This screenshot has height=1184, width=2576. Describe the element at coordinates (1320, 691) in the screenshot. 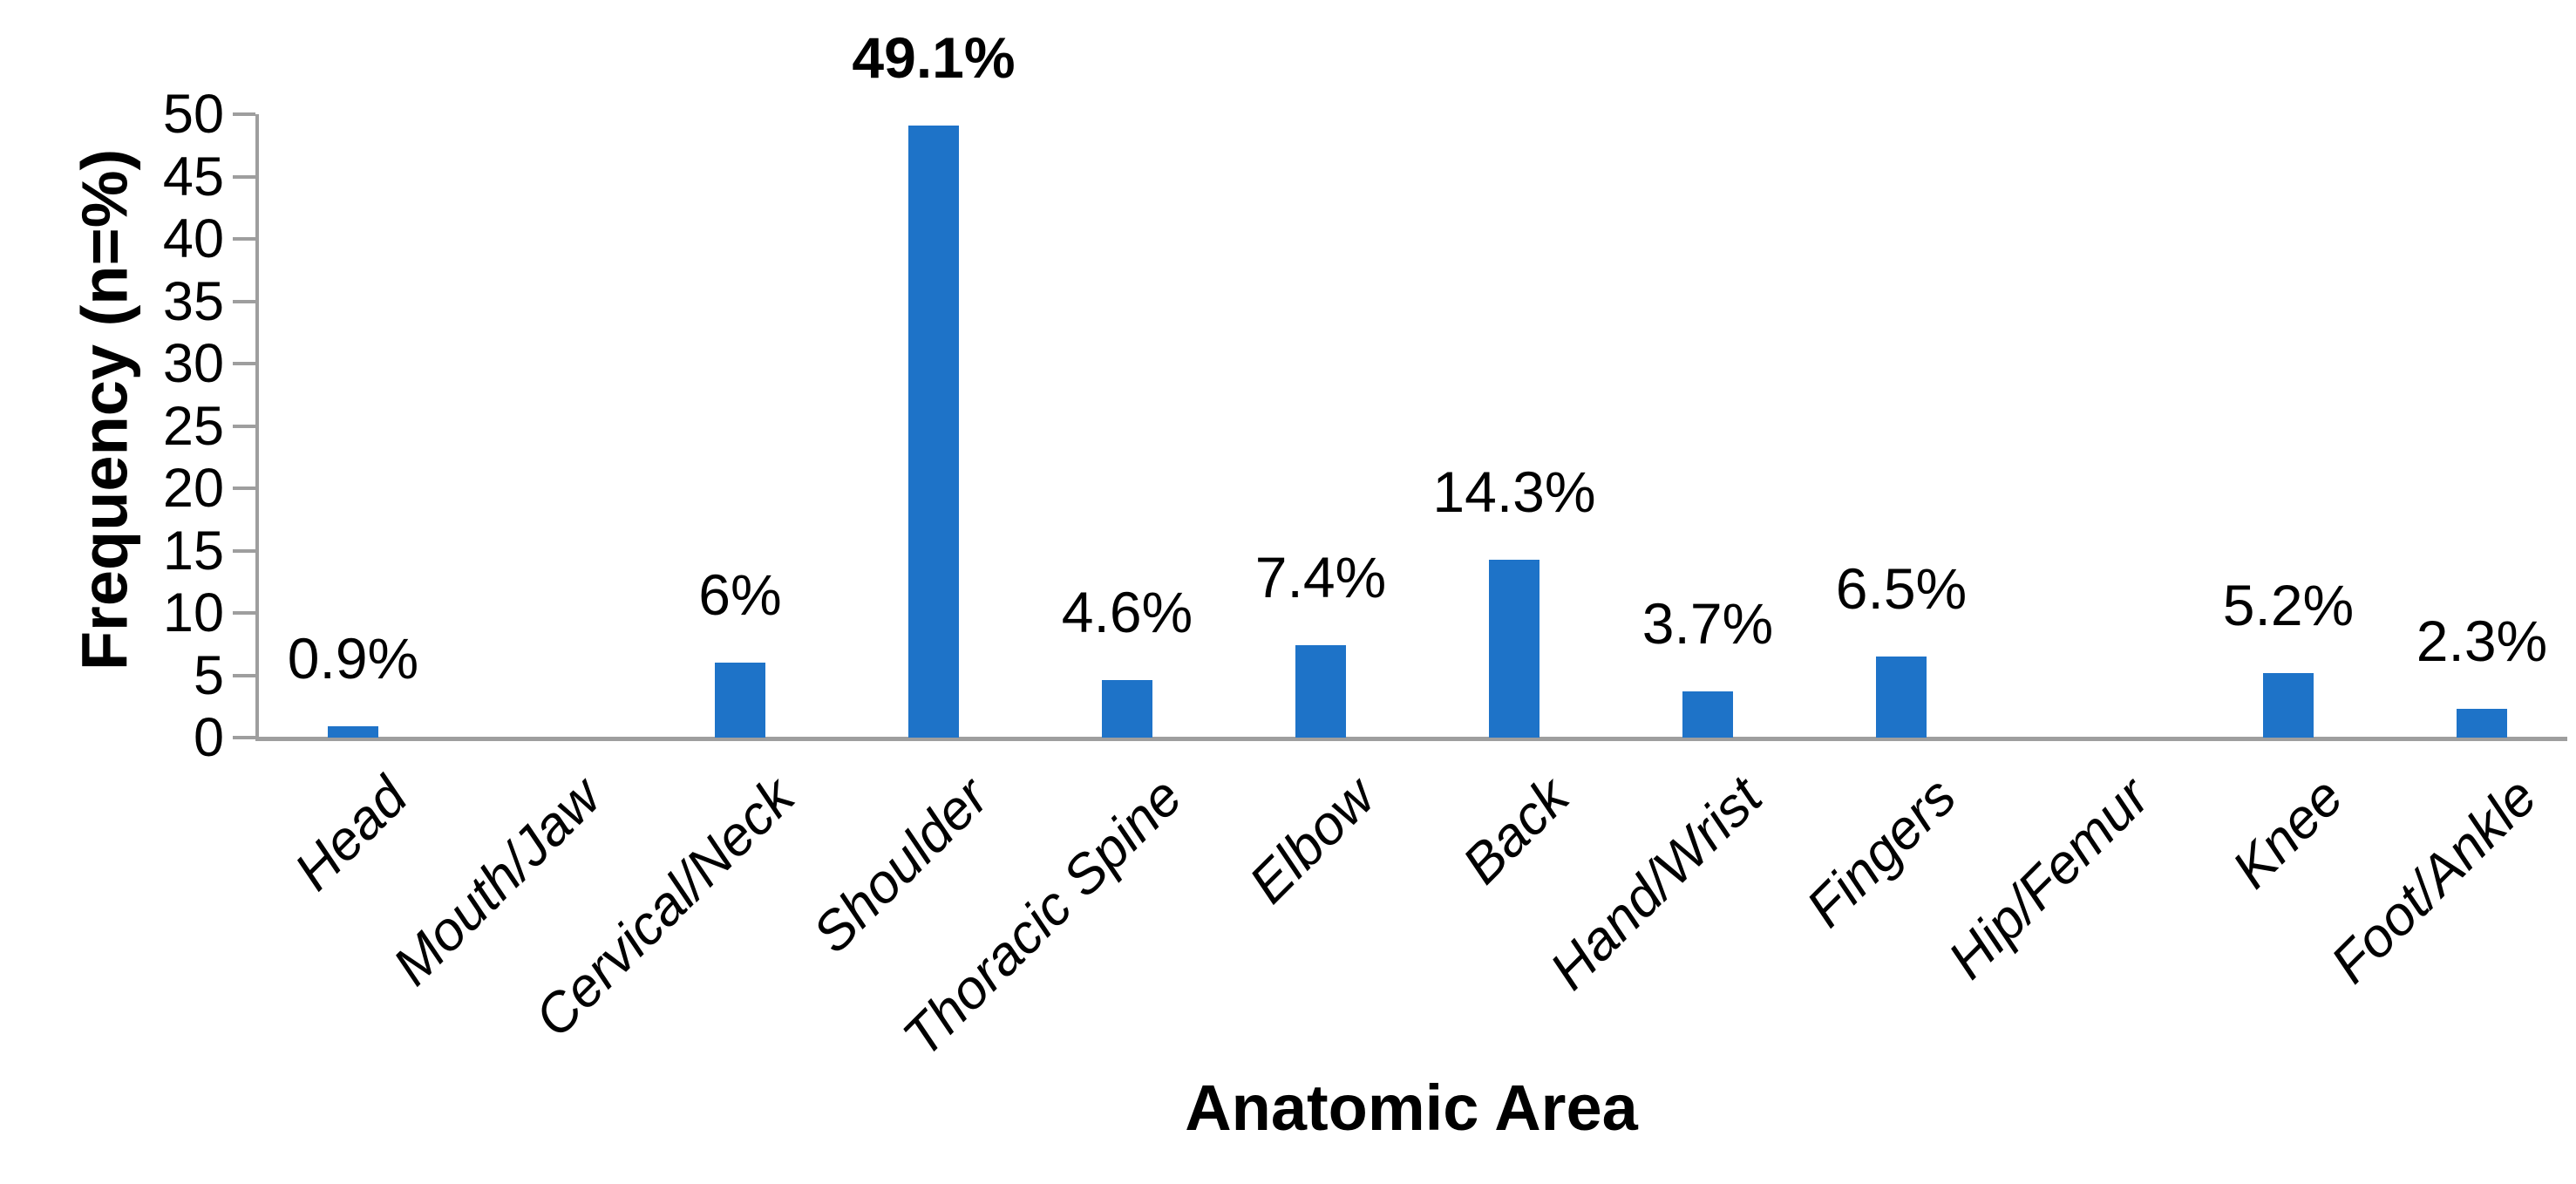

I see `bar-elbow` at that location.